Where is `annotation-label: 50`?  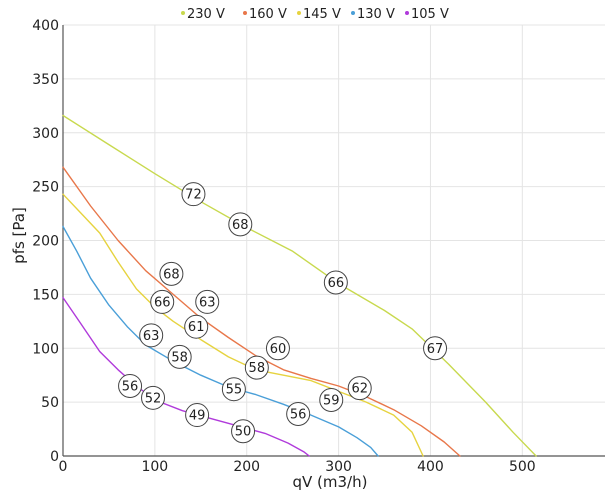
annotation-label: 50 is located at coordinates (243, 432).